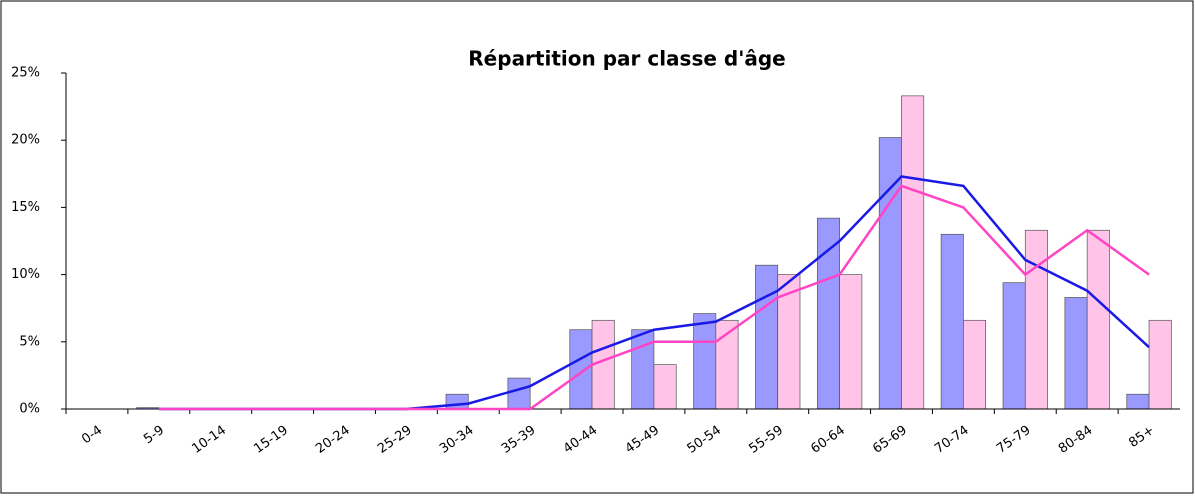 Image resolution: width=1195 pixels, height=499 pixels. I want to click on chart-title: Répartition par classe d'âge, so click(626, 59).